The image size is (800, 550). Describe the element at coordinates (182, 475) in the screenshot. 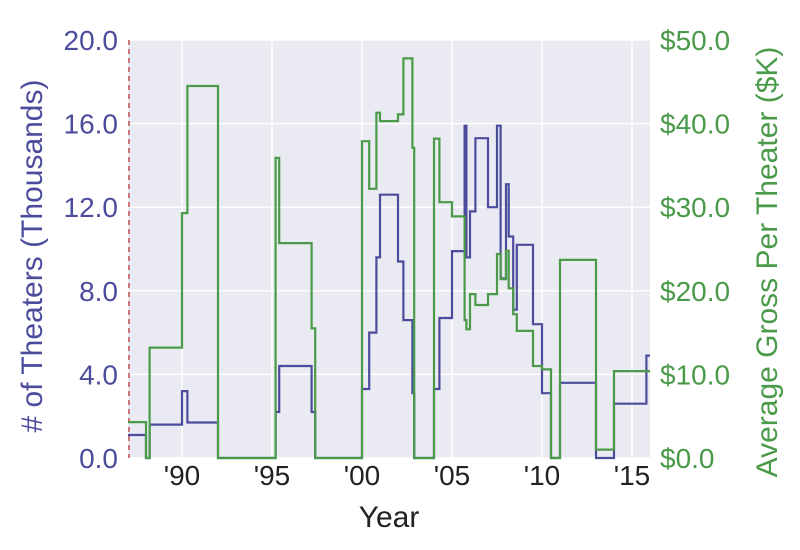

I see `x-tick-label: '90` at that location.